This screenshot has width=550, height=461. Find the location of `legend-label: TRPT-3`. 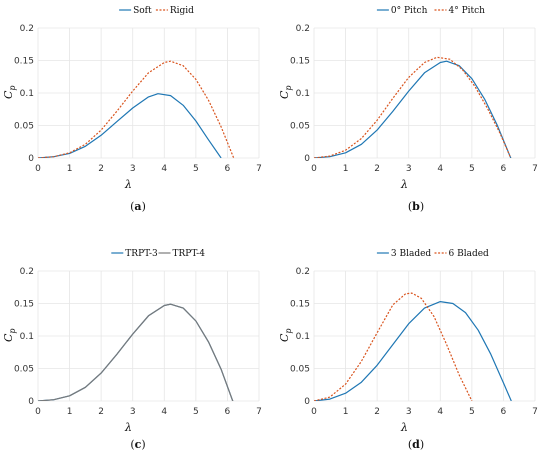

legend-label: TRPT-3 is located at coordinates (141, 254).